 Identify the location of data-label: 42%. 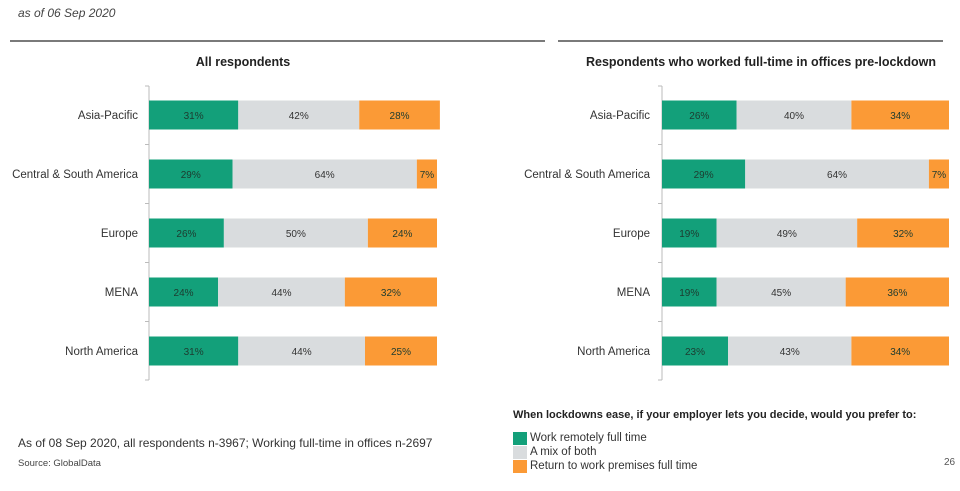
(299, 116).